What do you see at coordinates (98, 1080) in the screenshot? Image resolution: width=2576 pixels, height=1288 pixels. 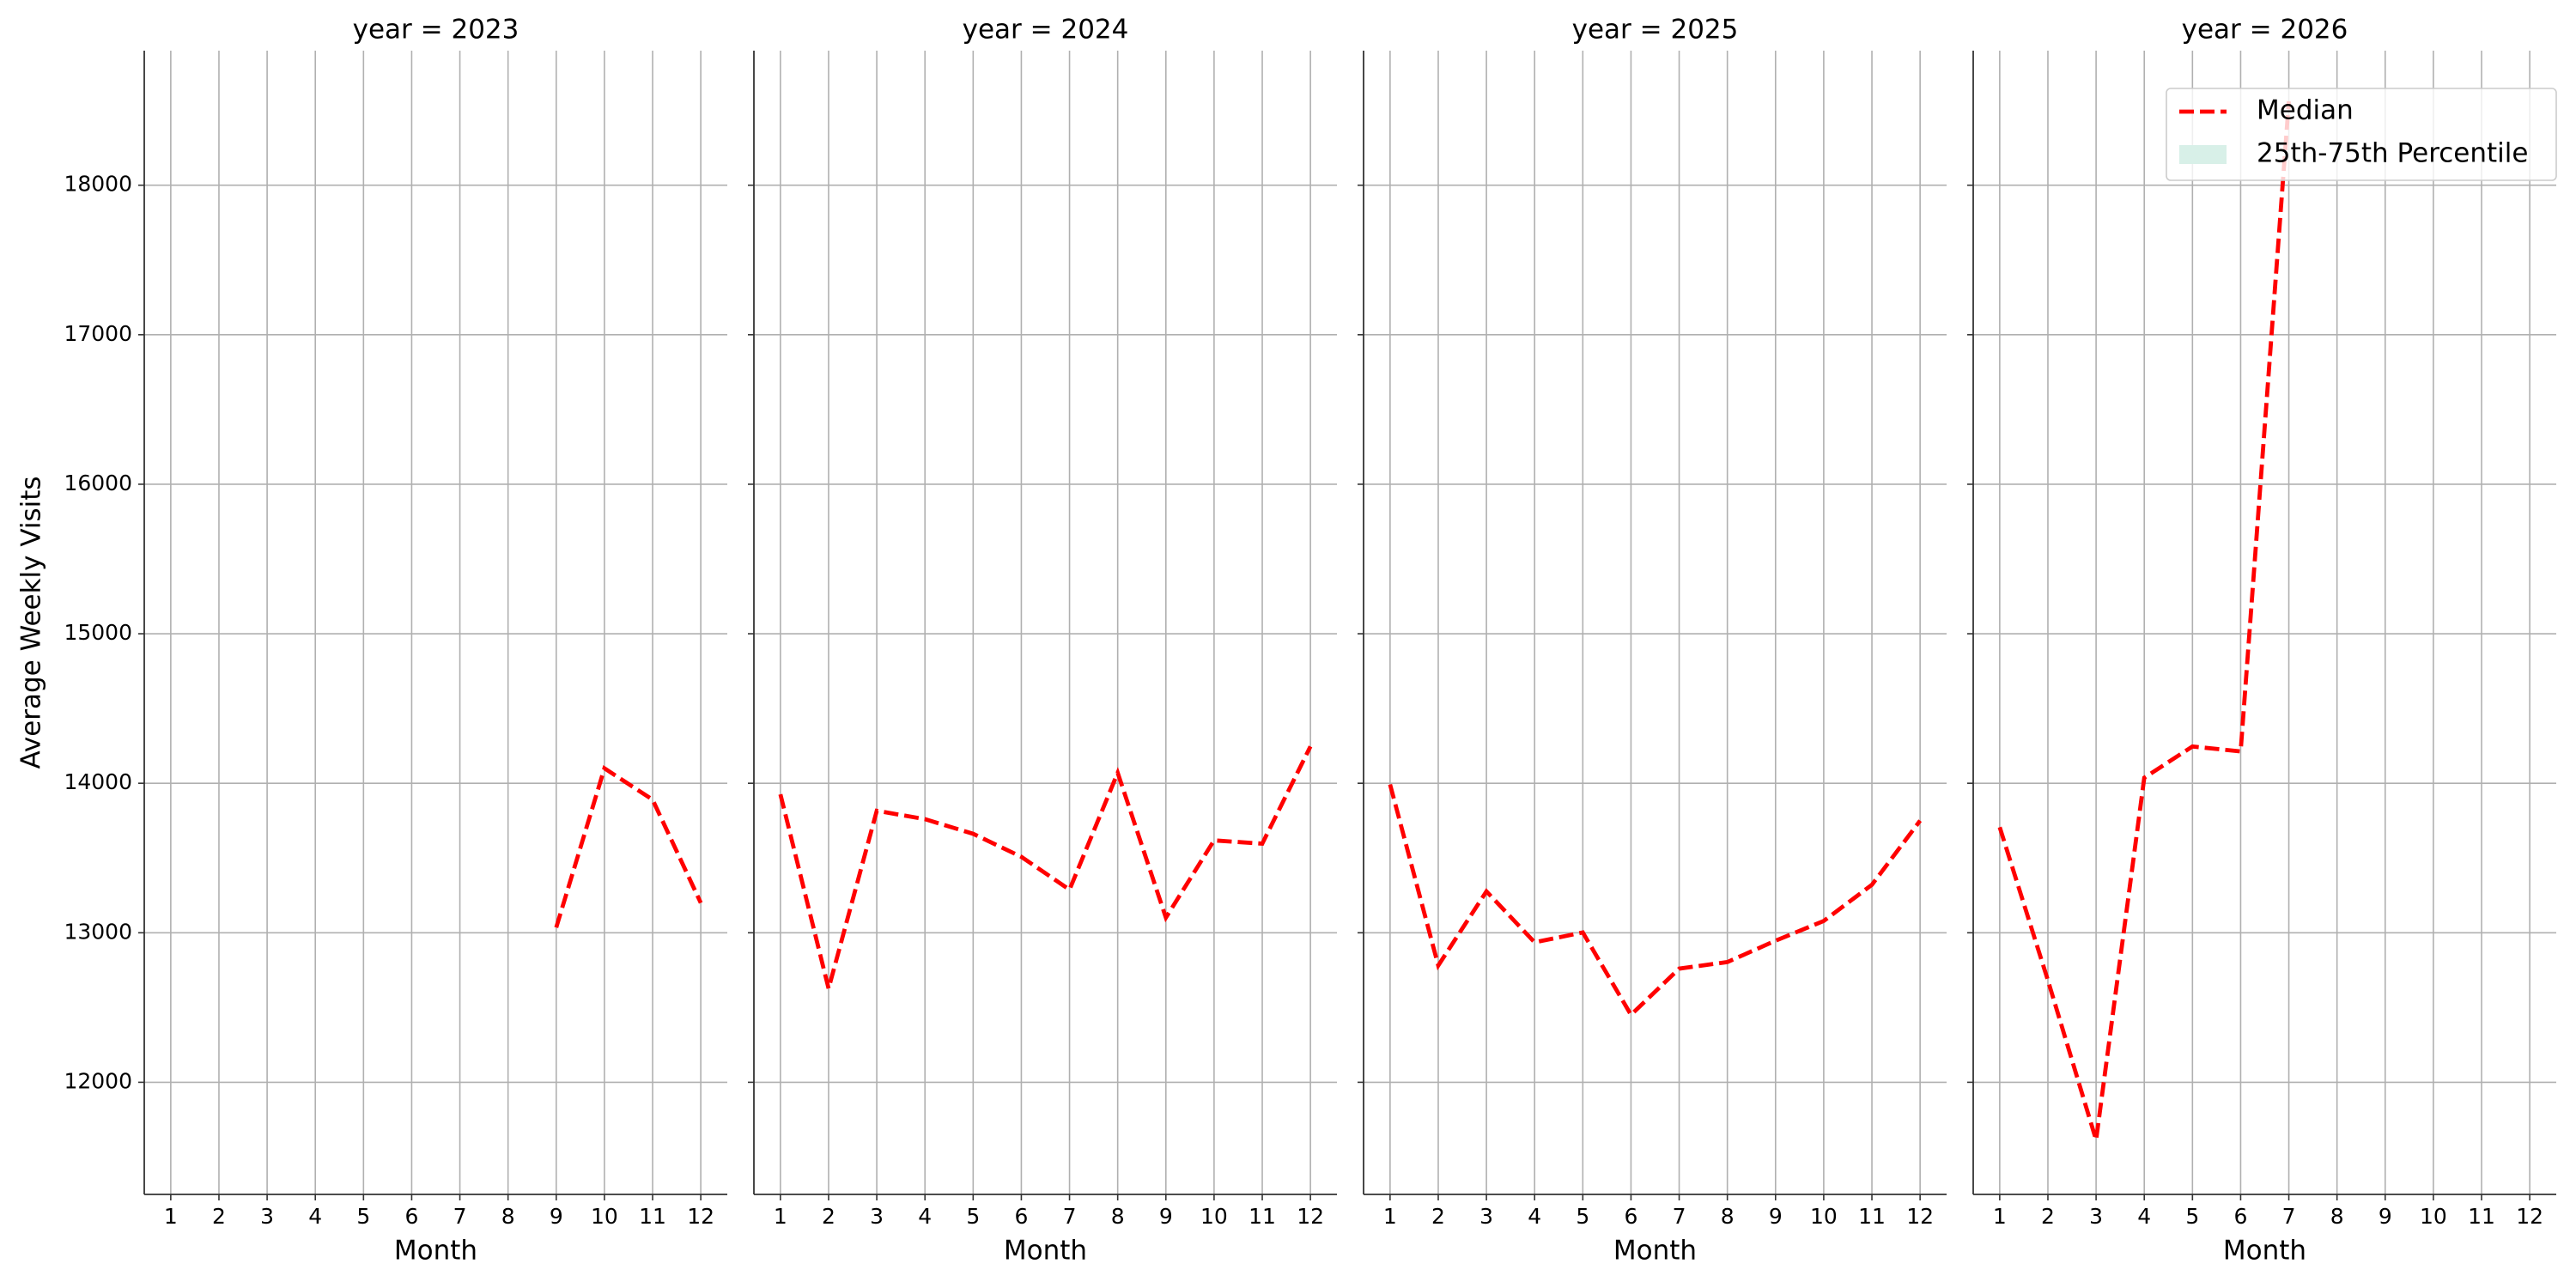 I see `y-tick-label: 12000` at bounding box center [98, 1080].